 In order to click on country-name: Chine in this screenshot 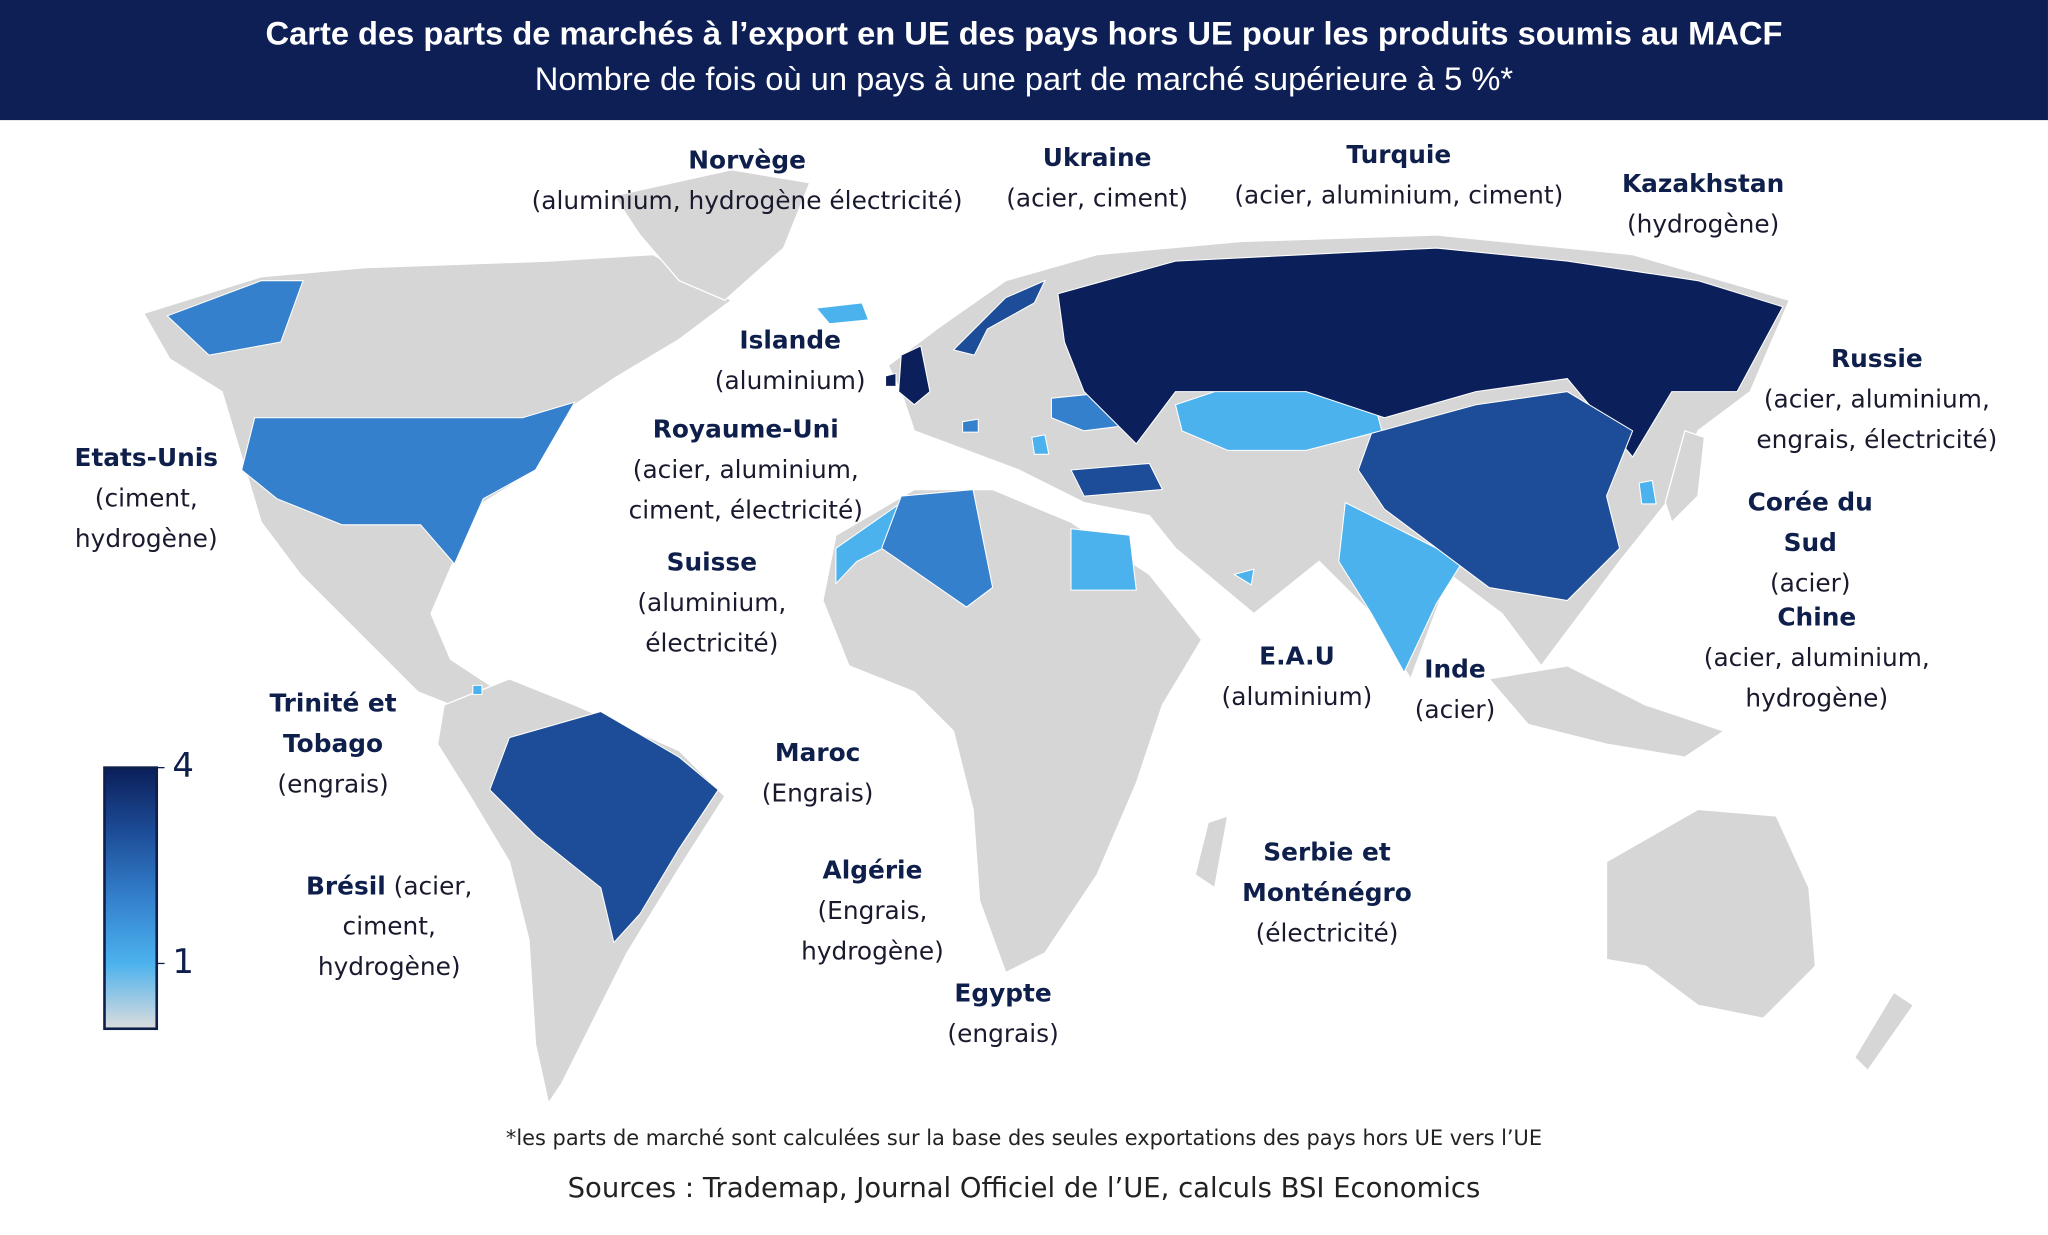, I will do `click(1817, 617)`.